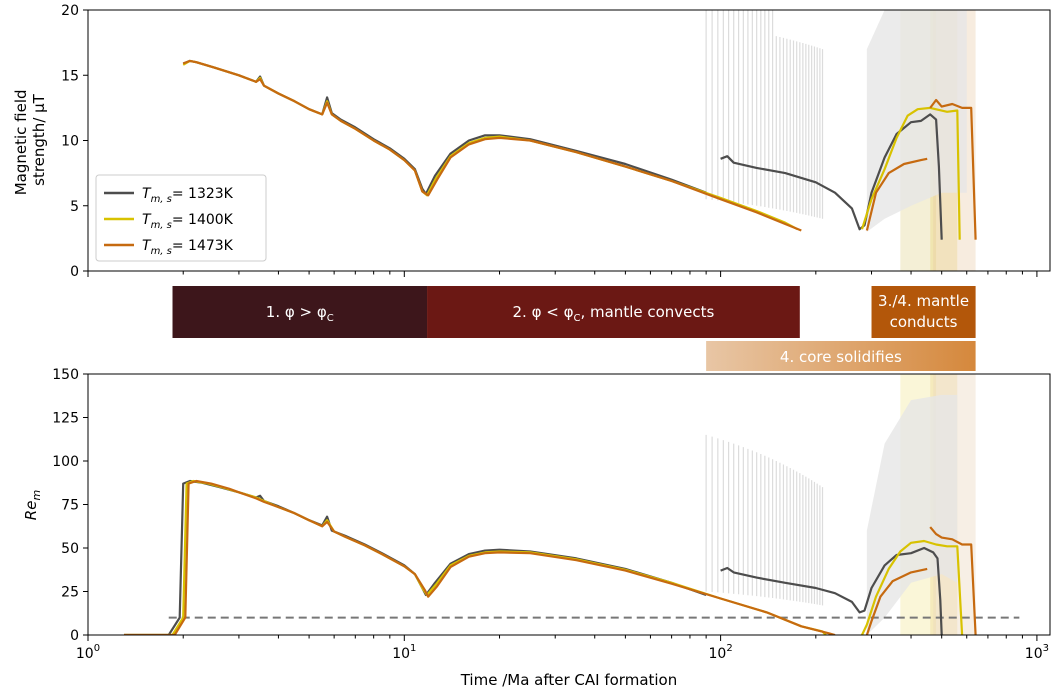  I want to click on legend: Tm, s= 1323K Tm, s= 1400K Tm, s= 1473K, so click(181, 218).